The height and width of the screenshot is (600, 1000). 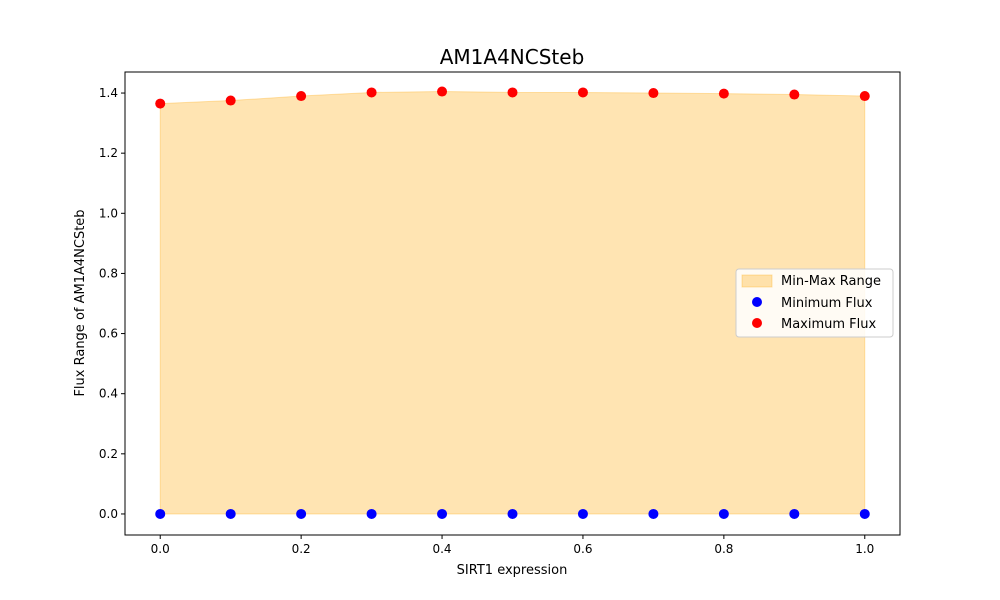 What do you see at coordinates (512, 570) in the screenshot?
I see `x-axis-label: SIRT1 expression` at bounding box center [512, 570].